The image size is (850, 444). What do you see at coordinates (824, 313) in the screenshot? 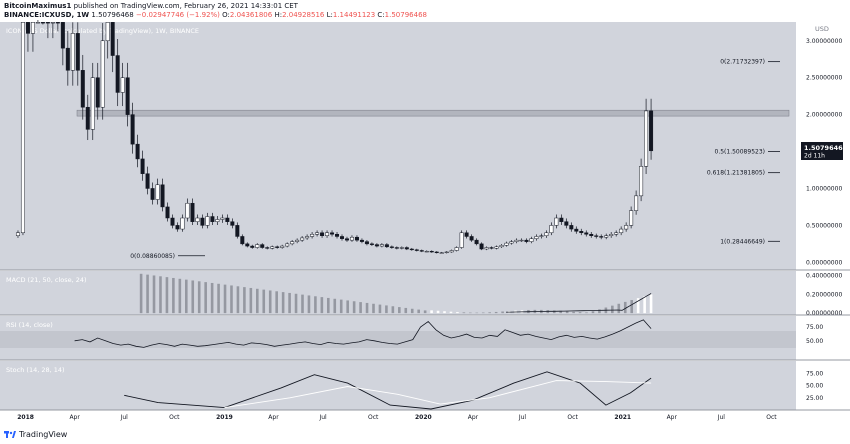
I see `macd-tick-label: 0.00000000` at bounding box center [824, 313].